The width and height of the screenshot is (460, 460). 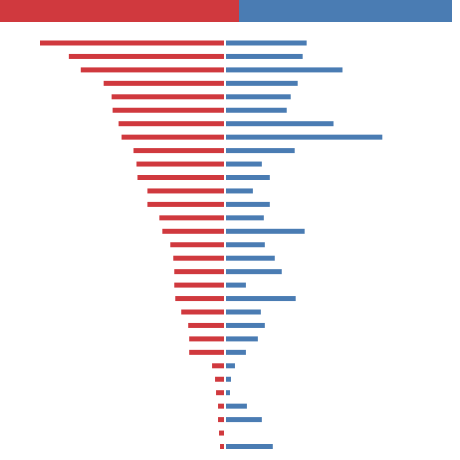 I want to click on right-header-bar, so click(x=345, y=11).